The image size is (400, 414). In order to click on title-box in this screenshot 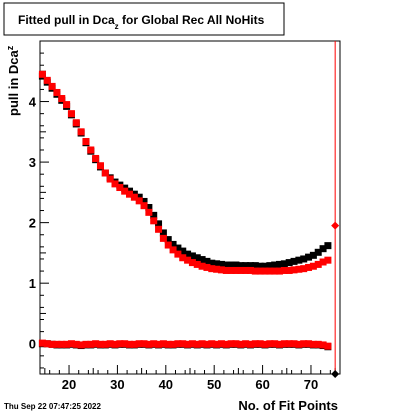, I will do `click(144, 19)`.